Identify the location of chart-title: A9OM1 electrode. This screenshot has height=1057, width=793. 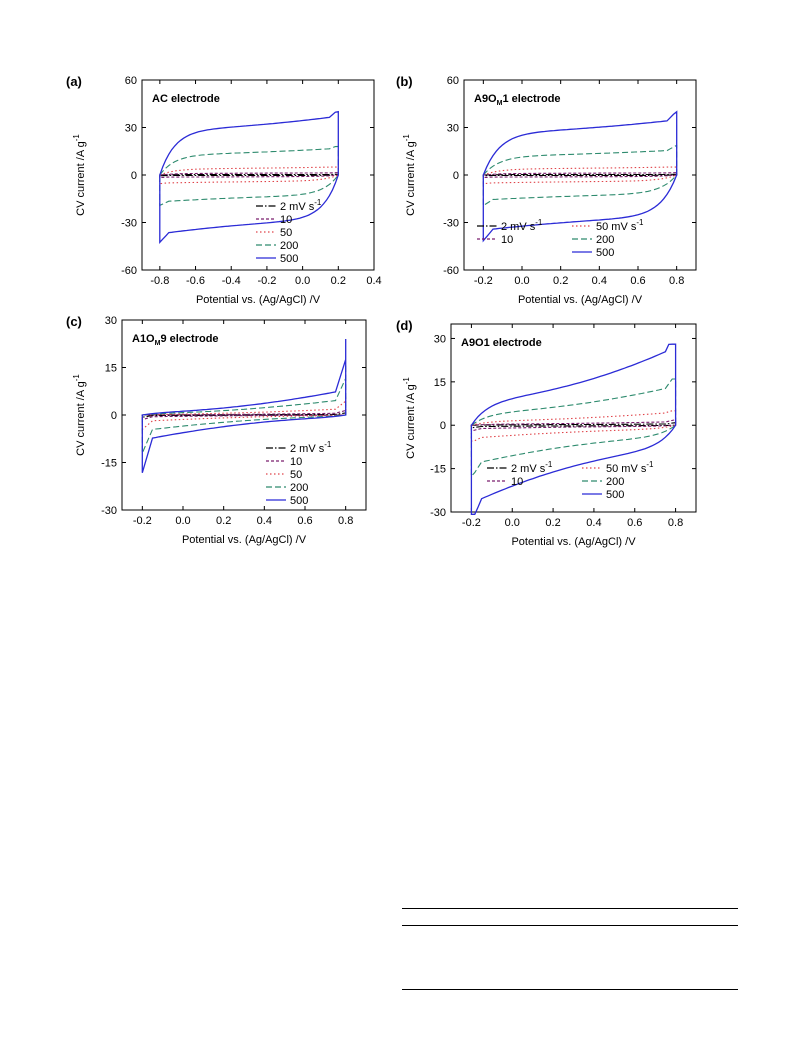
(517, 100).